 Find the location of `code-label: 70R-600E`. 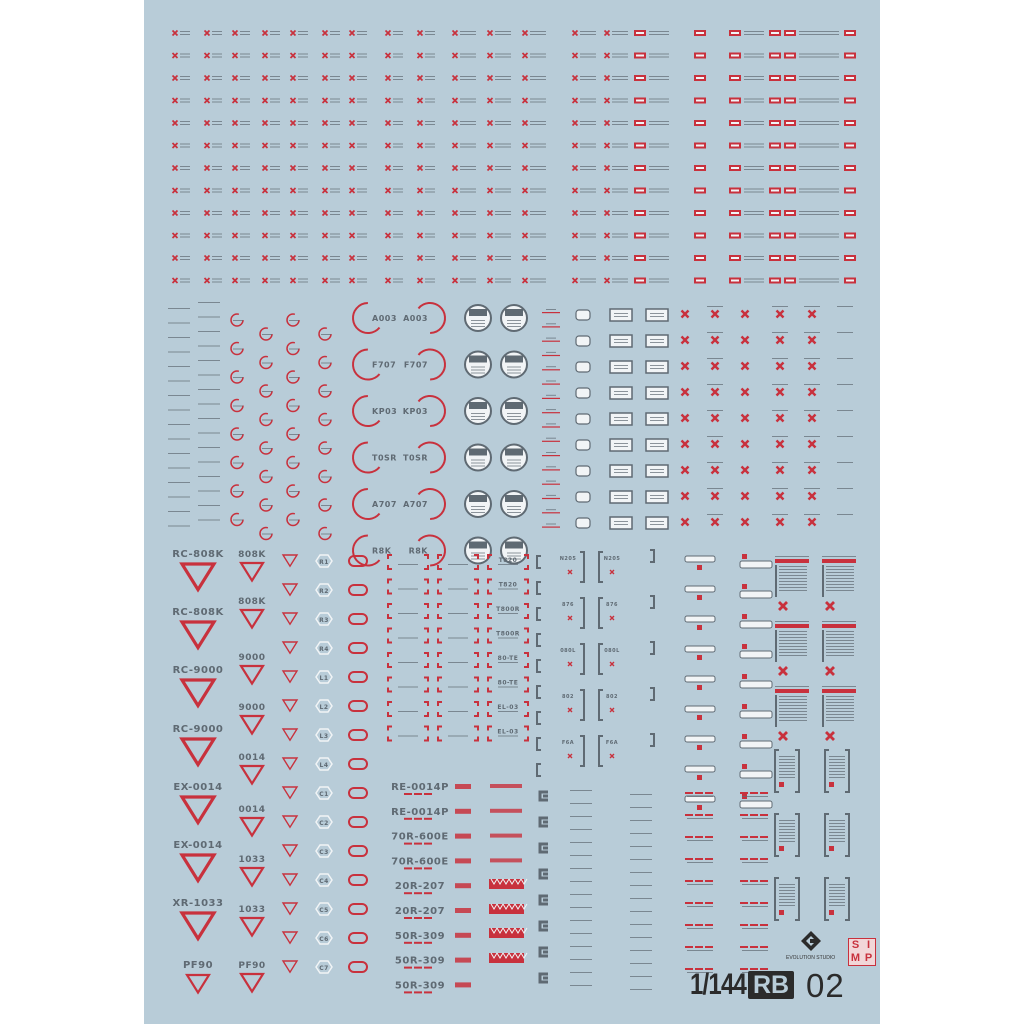

code-label: 70R-600E is located at coordinates (419, 861).